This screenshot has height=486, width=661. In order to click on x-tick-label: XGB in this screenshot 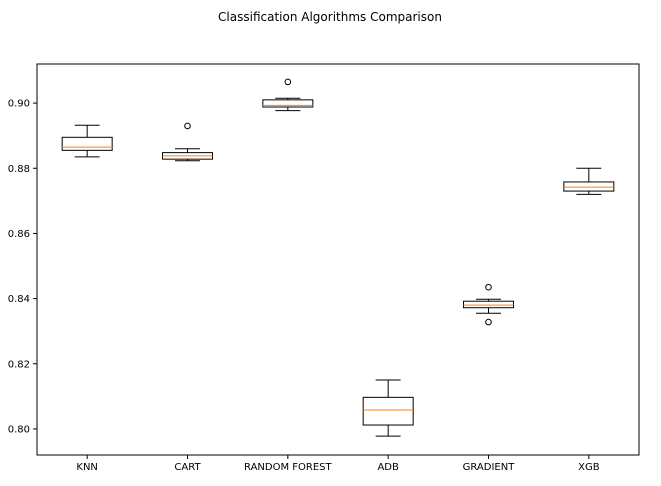, I will do `click(589, 467)`.